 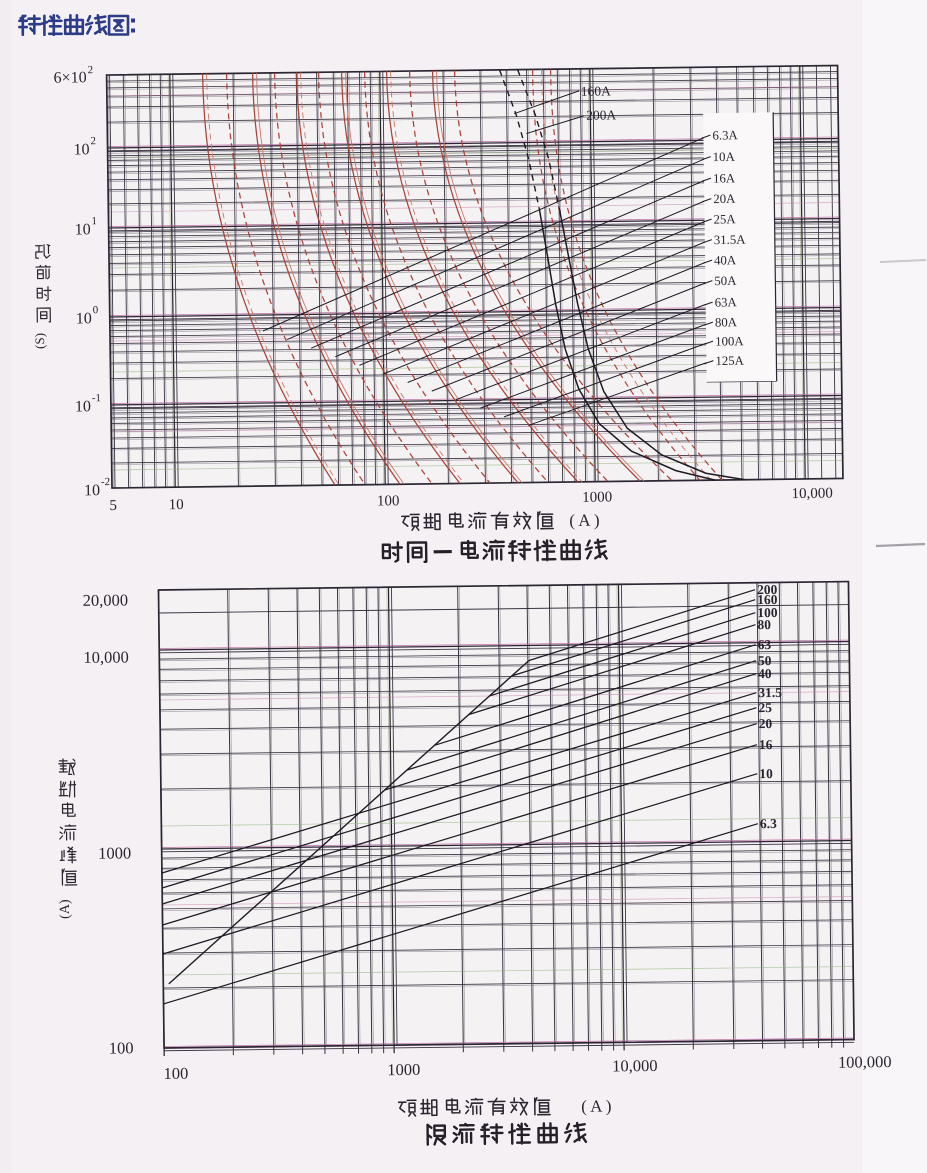 I want to click on svg-text: 200, so click(x=767, y=589).